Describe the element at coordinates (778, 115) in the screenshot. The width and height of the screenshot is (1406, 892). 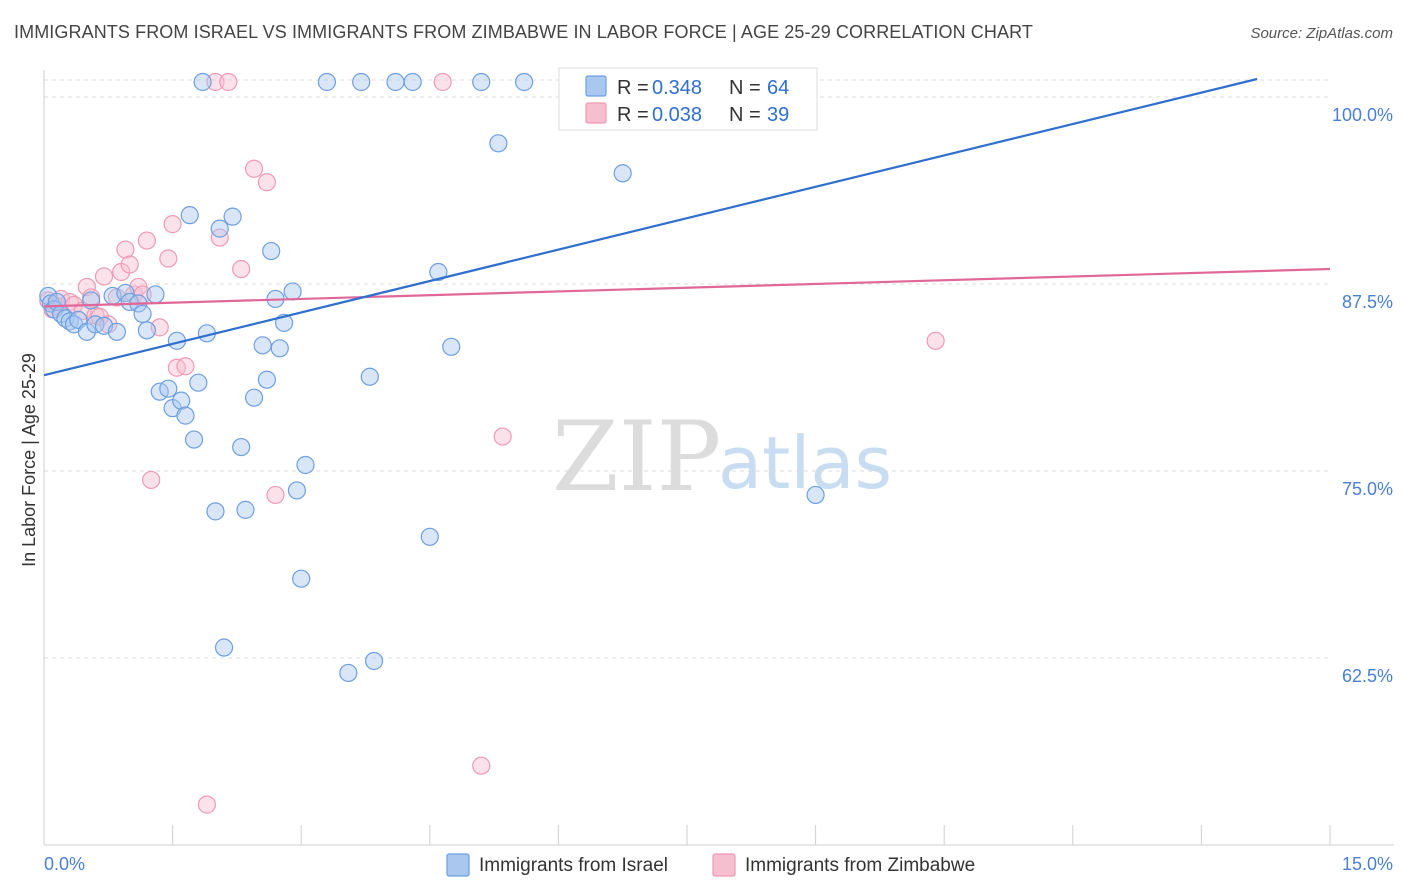
I see `legend-n-value-zimbabwe: 39` at that location.